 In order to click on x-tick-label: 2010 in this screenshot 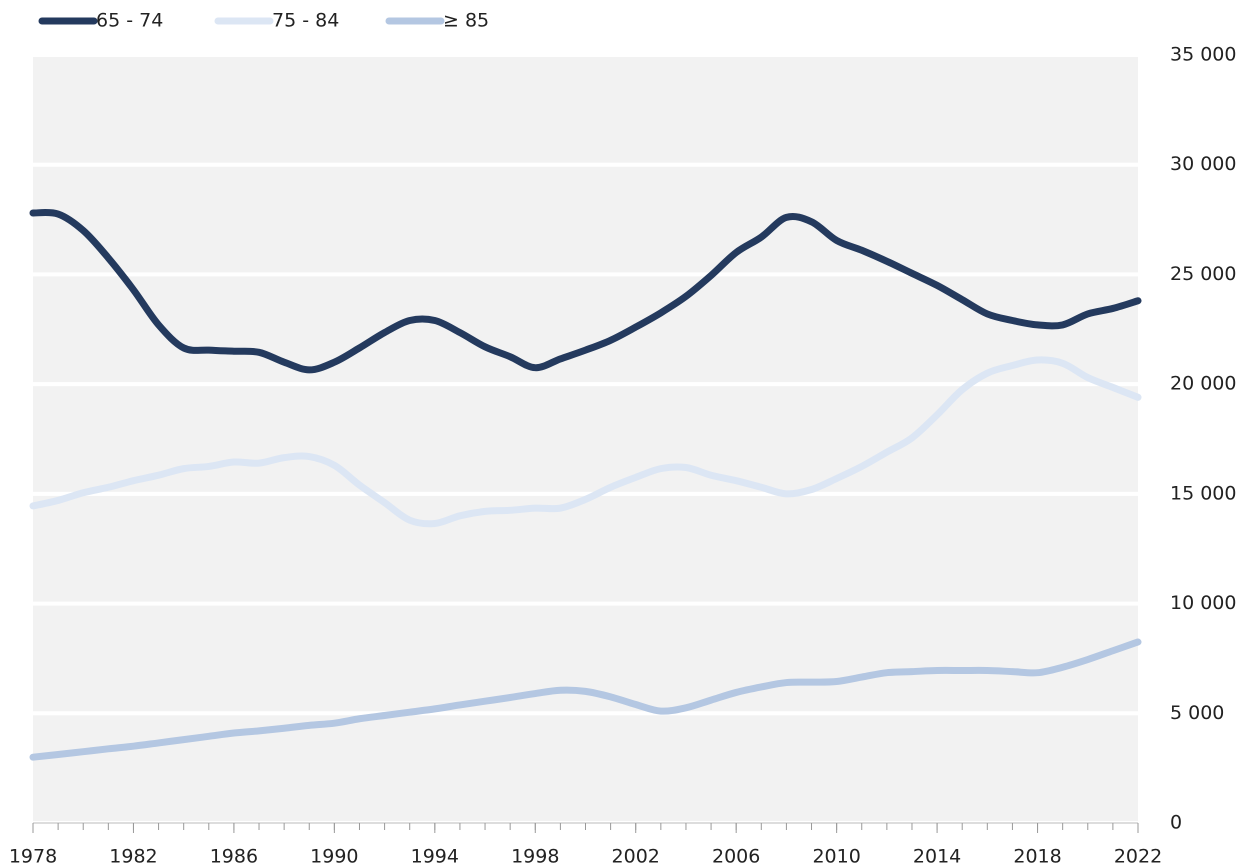, I will do `click(836, 857)`.